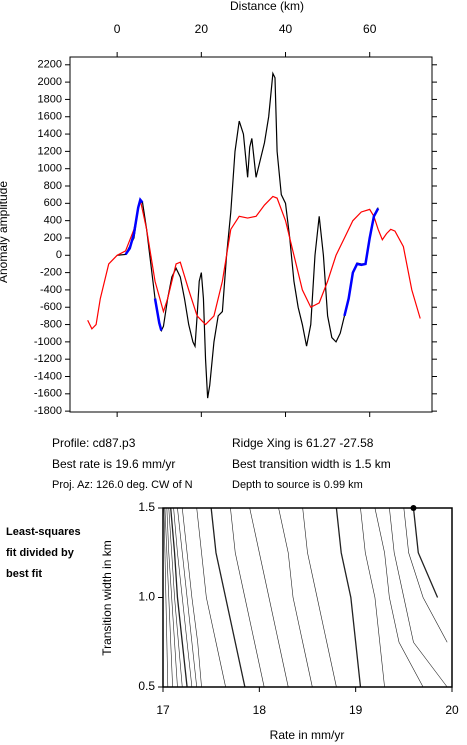 This screenshot has width=467, height=745. I want to click on x-tick-label: 0, so click(117, 29).